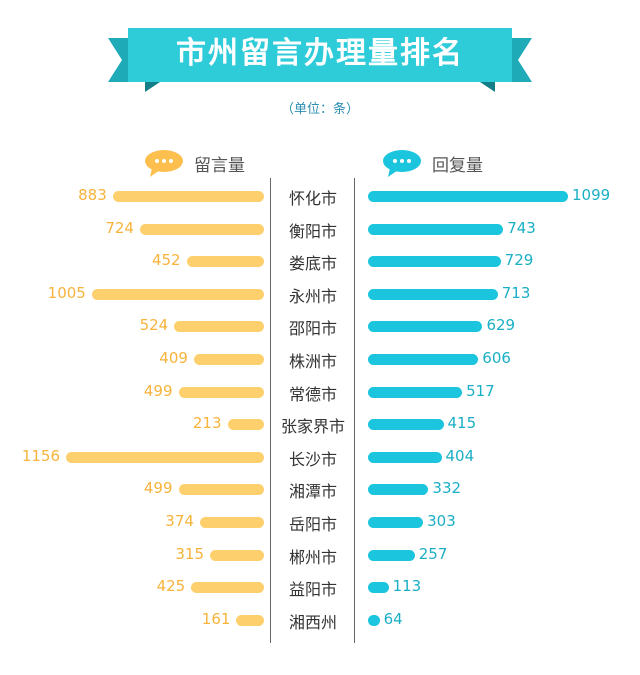 The image size is (640, 675). I want to click on reply-value: 113, so click(407, 586).